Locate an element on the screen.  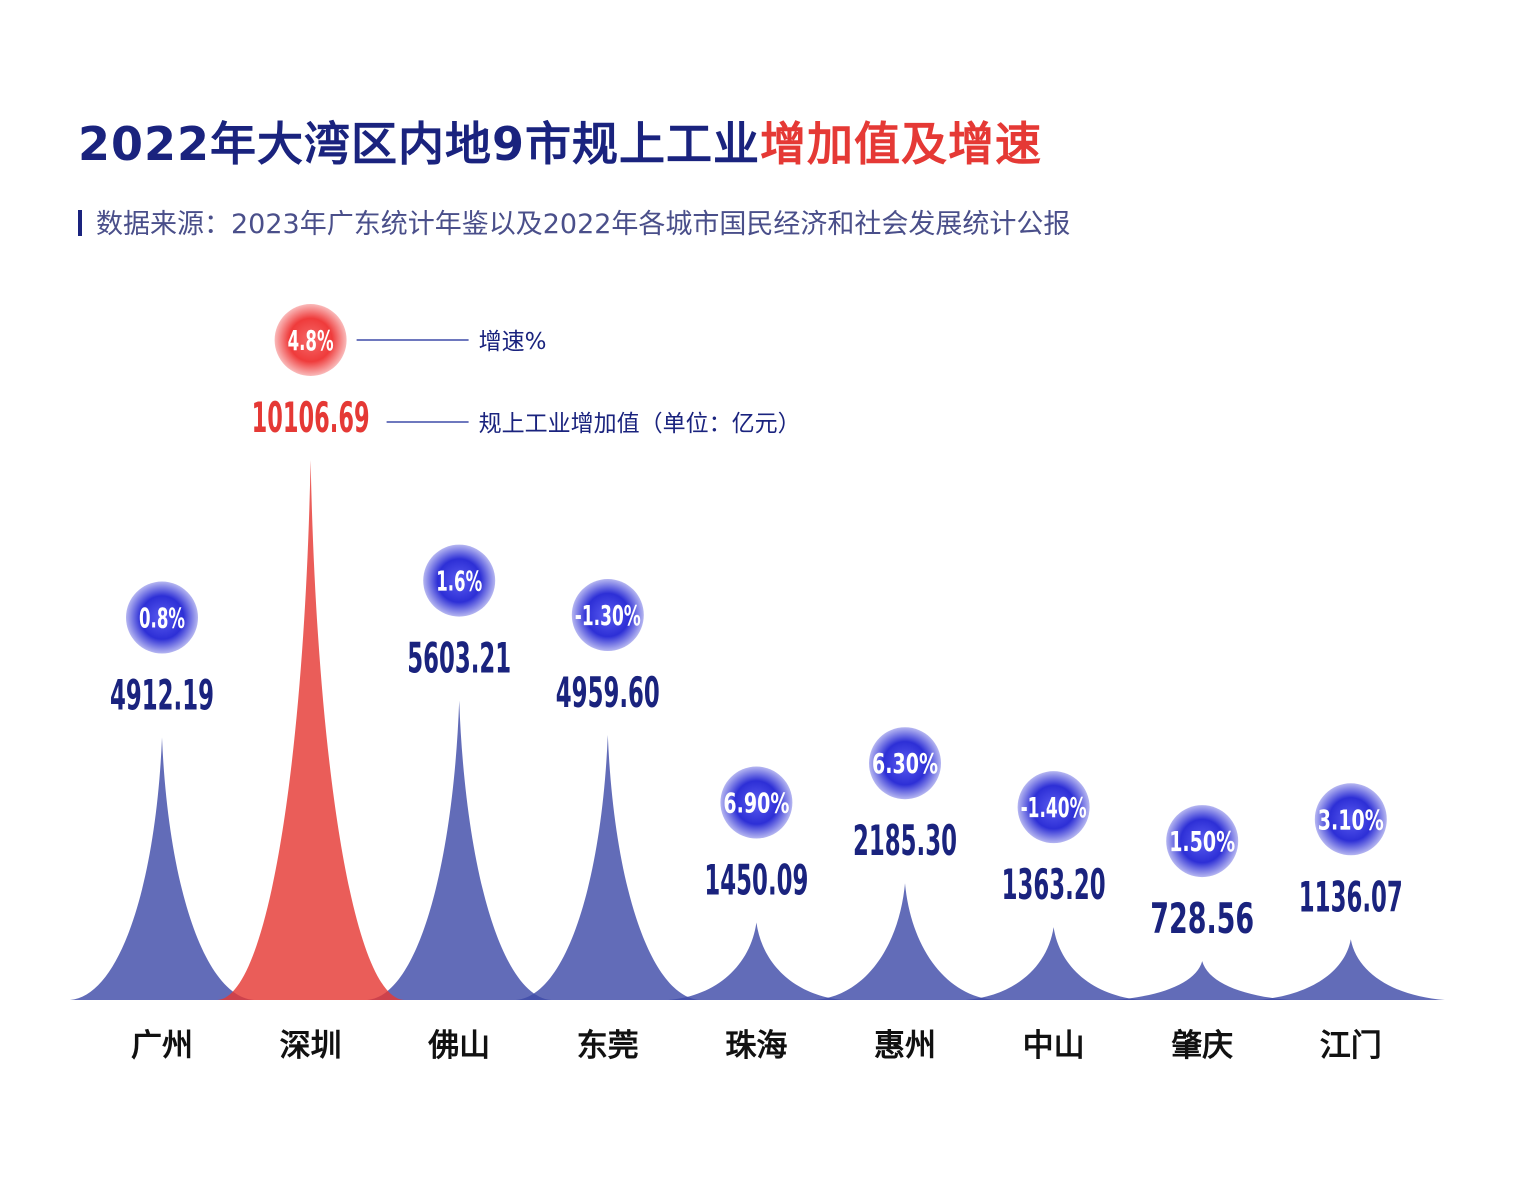
data-source: 数据来源：2023年广东统计年鉴以及2022年各城市国民经济和社会发展统计公报 is located at coordinates (574, 221).